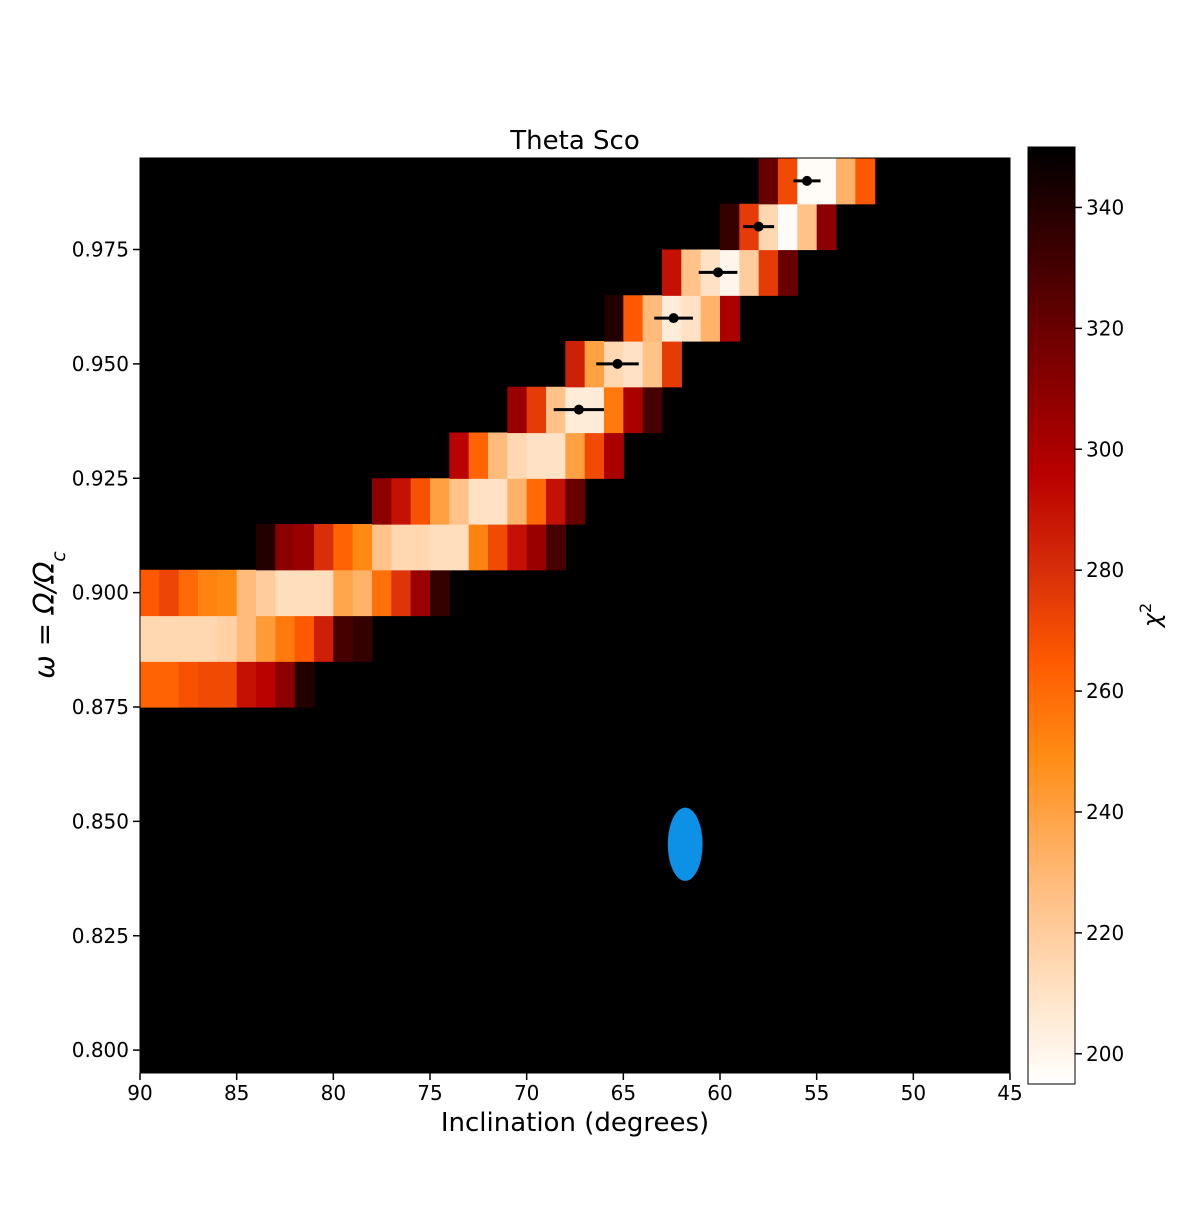 Image resolution: width=1196 pixels, height=1219 pixels. Describe the element at coordinates (100, 707) in the screenshot. I see `y-tick-label: 0.875` at that location.